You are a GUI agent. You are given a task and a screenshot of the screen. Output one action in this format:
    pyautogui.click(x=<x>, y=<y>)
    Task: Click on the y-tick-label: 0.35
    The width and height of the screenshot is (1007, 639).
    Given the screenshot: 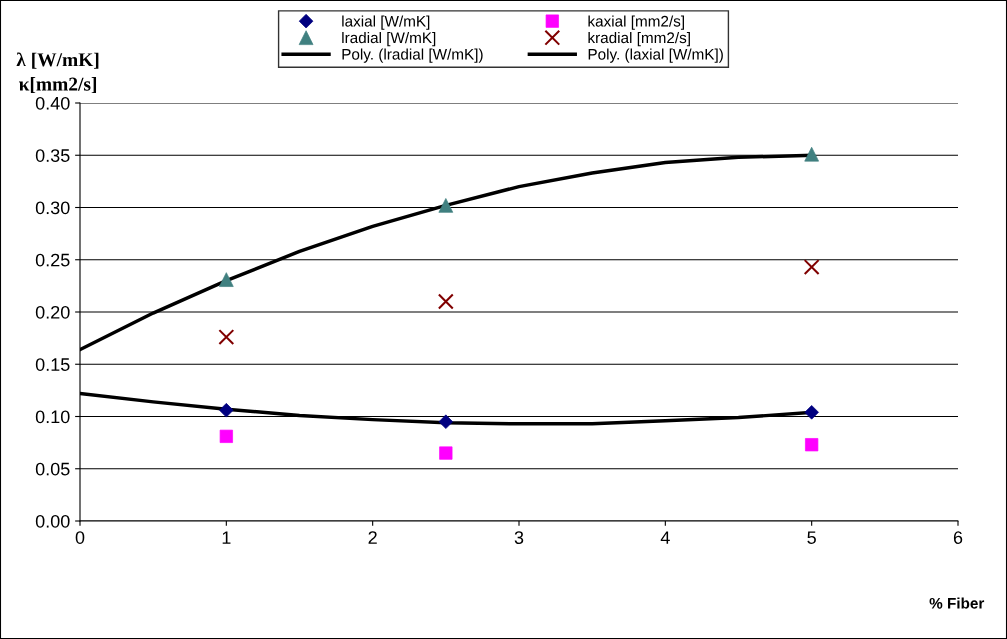 What is the action you would take?
    pyautogui.click(x=52, y=155)
    